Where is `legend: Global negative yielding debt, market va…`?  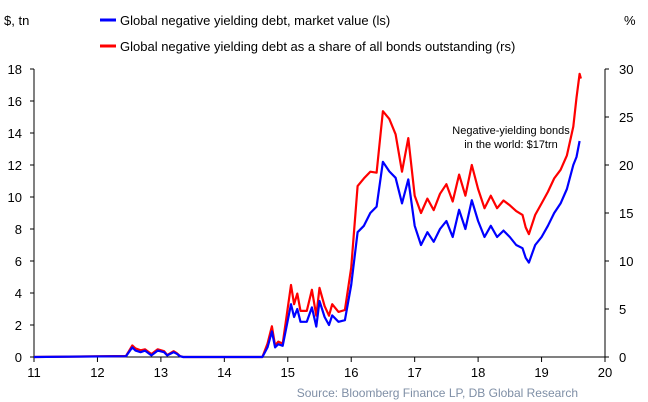
legend: Global negative yielding debt, market va… is located at coordinates (307, 33).